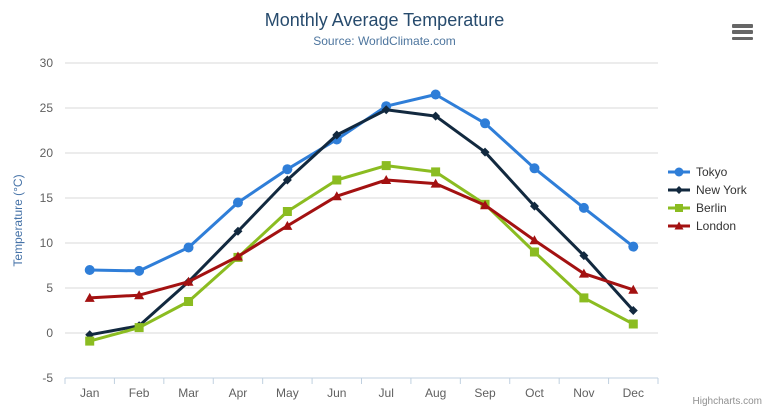  I want to click on svg-text: Jul, so click(386, 393).